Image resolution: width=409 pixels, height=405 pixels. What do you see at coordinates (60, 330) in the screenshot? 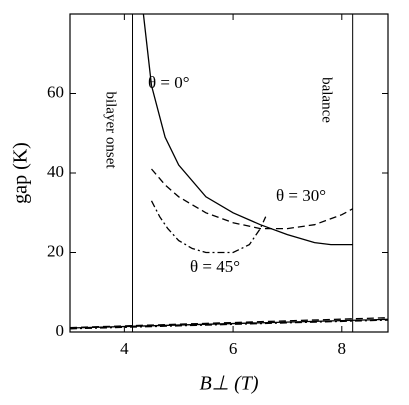
I see `y-tick-label: 0` at bounding box center [60, 330].